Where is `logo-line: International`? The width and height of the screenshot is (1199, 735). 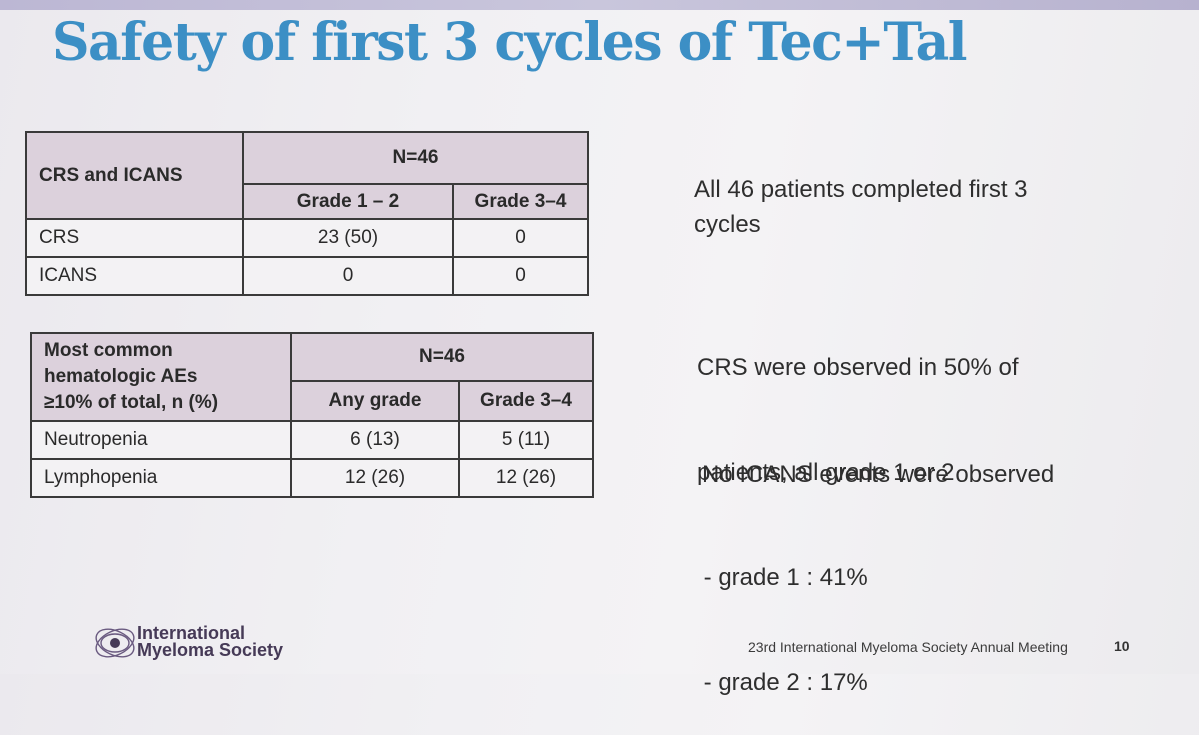 logo-line: International is located at coordinates (191, 633).